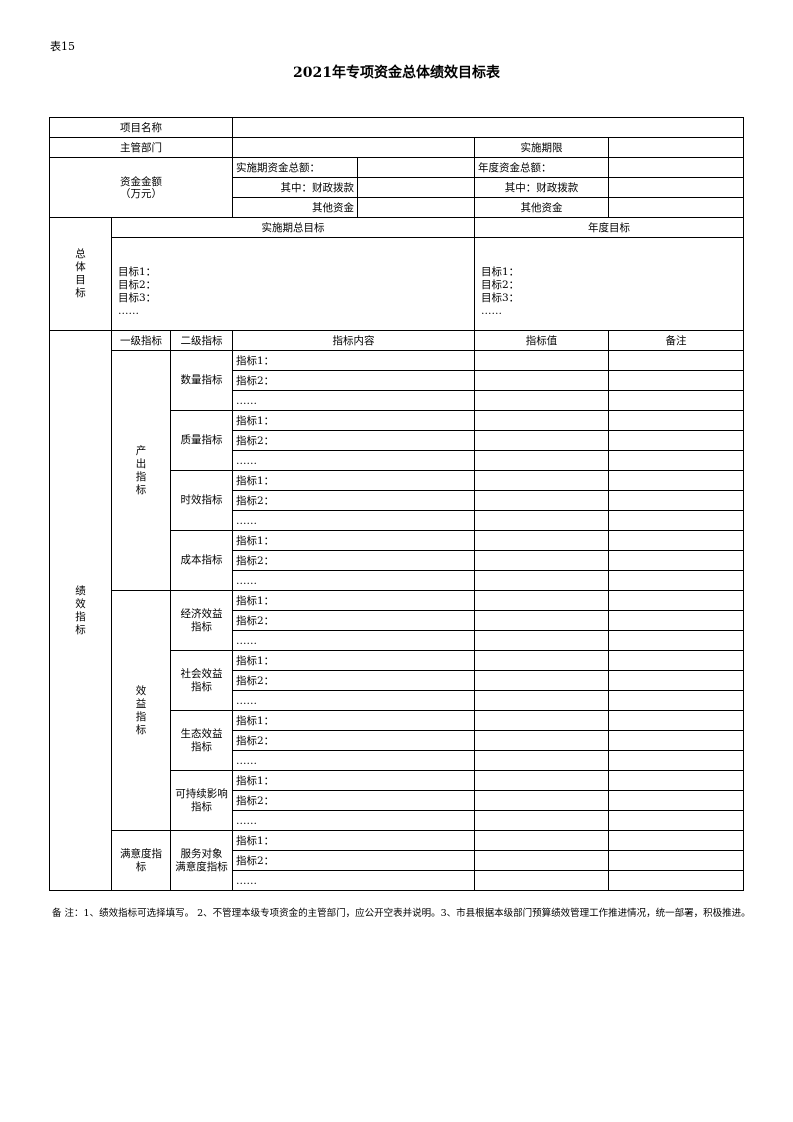 The image size is (793, 1122). Describe the element at coordinates (676, 147) in the screenshot. I see `period-field` at that location.